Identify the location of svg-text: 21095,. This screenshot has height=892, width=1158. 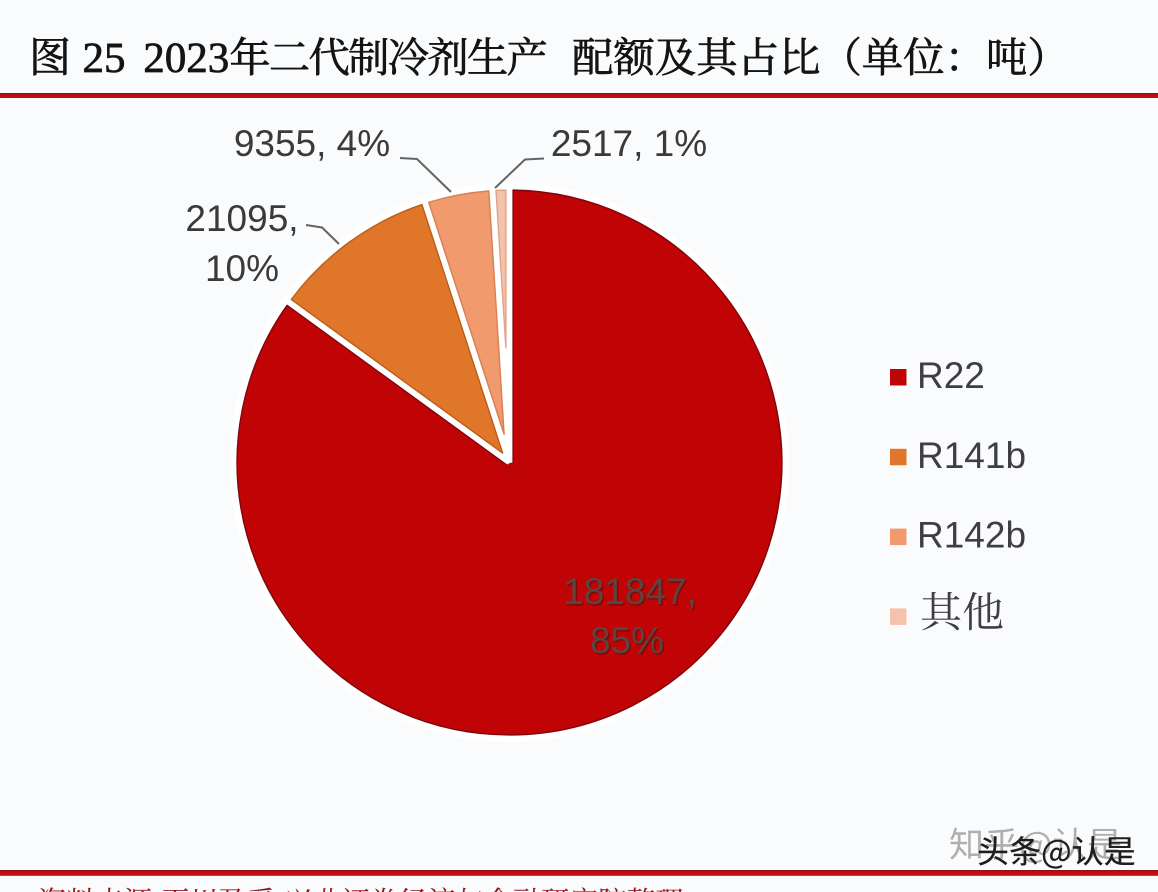
(241, 218).